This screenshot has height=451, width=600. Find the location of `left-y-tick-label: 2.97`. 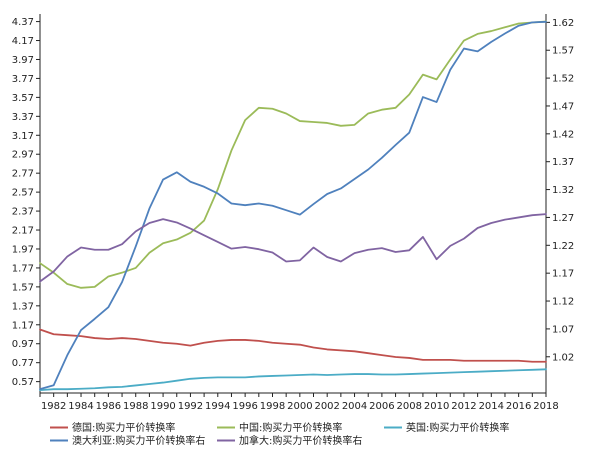

left-y-tick-label: 2.97 is located at coordinates (23, 155).